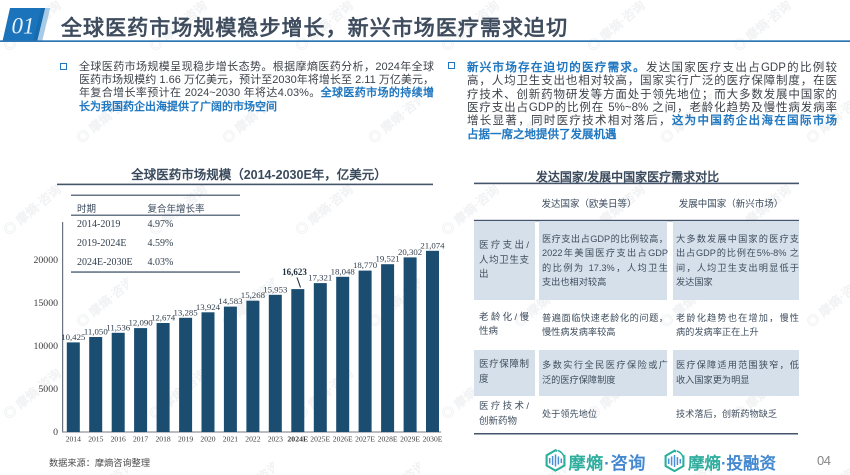 The image size is (850, 475). What do you see at coordinates (410, 252) in the screenshot?
I see `svg-text: 20,302` at bounding box center [410, 252].